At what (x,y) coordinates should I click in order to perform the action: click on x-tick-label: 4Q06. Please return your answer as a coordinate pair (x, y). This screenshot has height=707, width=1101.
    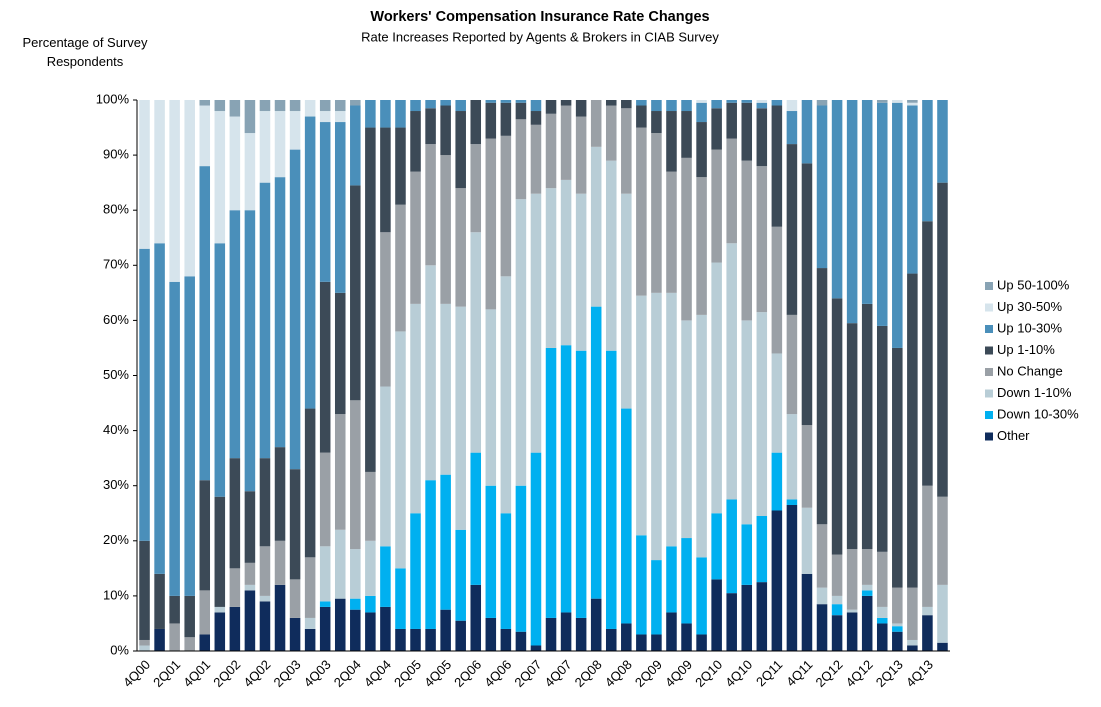
    Looking at the image, I should click on (497, 673).